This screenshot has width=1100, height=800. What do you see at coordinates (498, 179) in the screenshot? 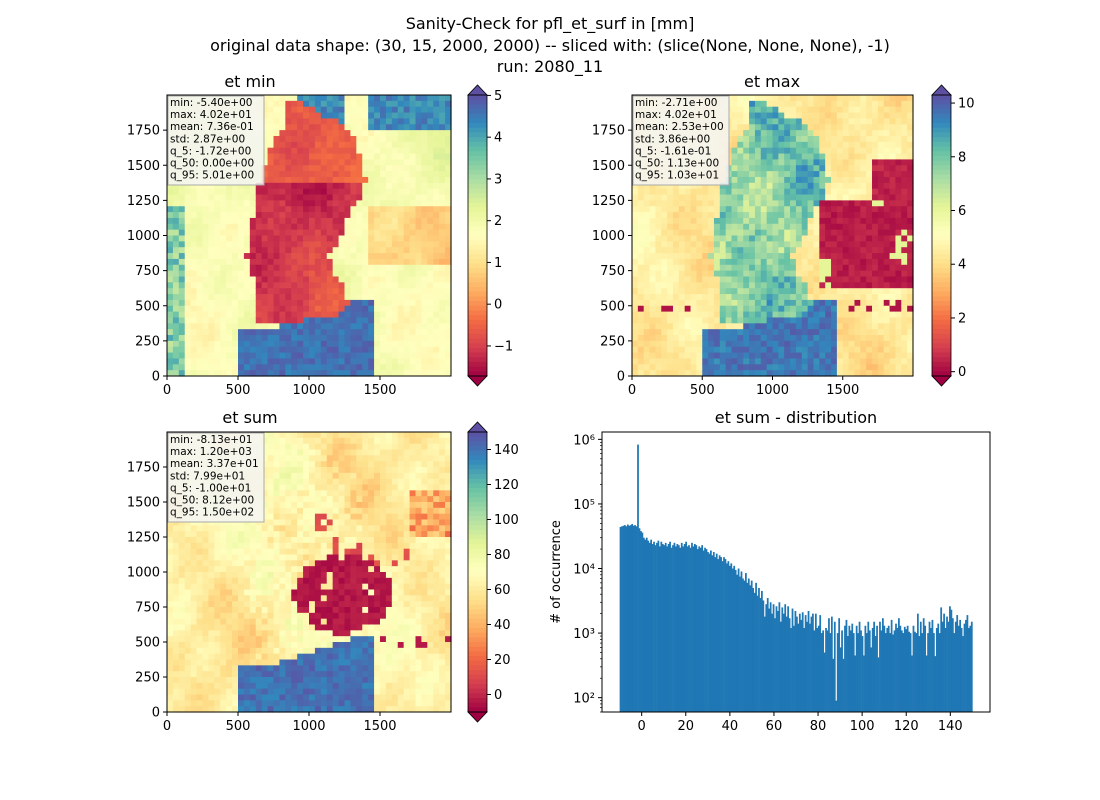
I see `colorbar-tick-label: 3` at bounding box center [498, 179].